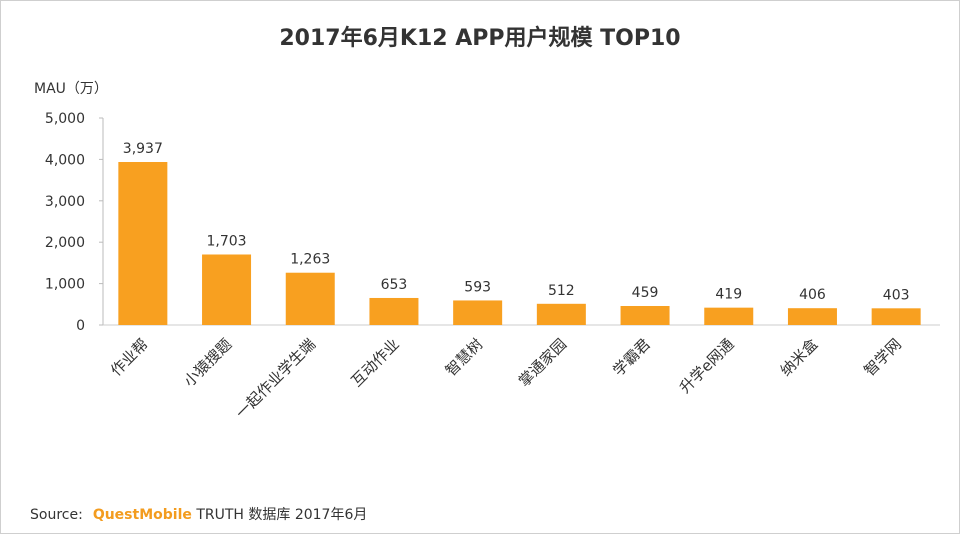 The height and width of the screenshot is (534, 960). Describe the element at coordinates (142, 515) in the screenshot. I see `source-brand: QuestMobile` at that location.